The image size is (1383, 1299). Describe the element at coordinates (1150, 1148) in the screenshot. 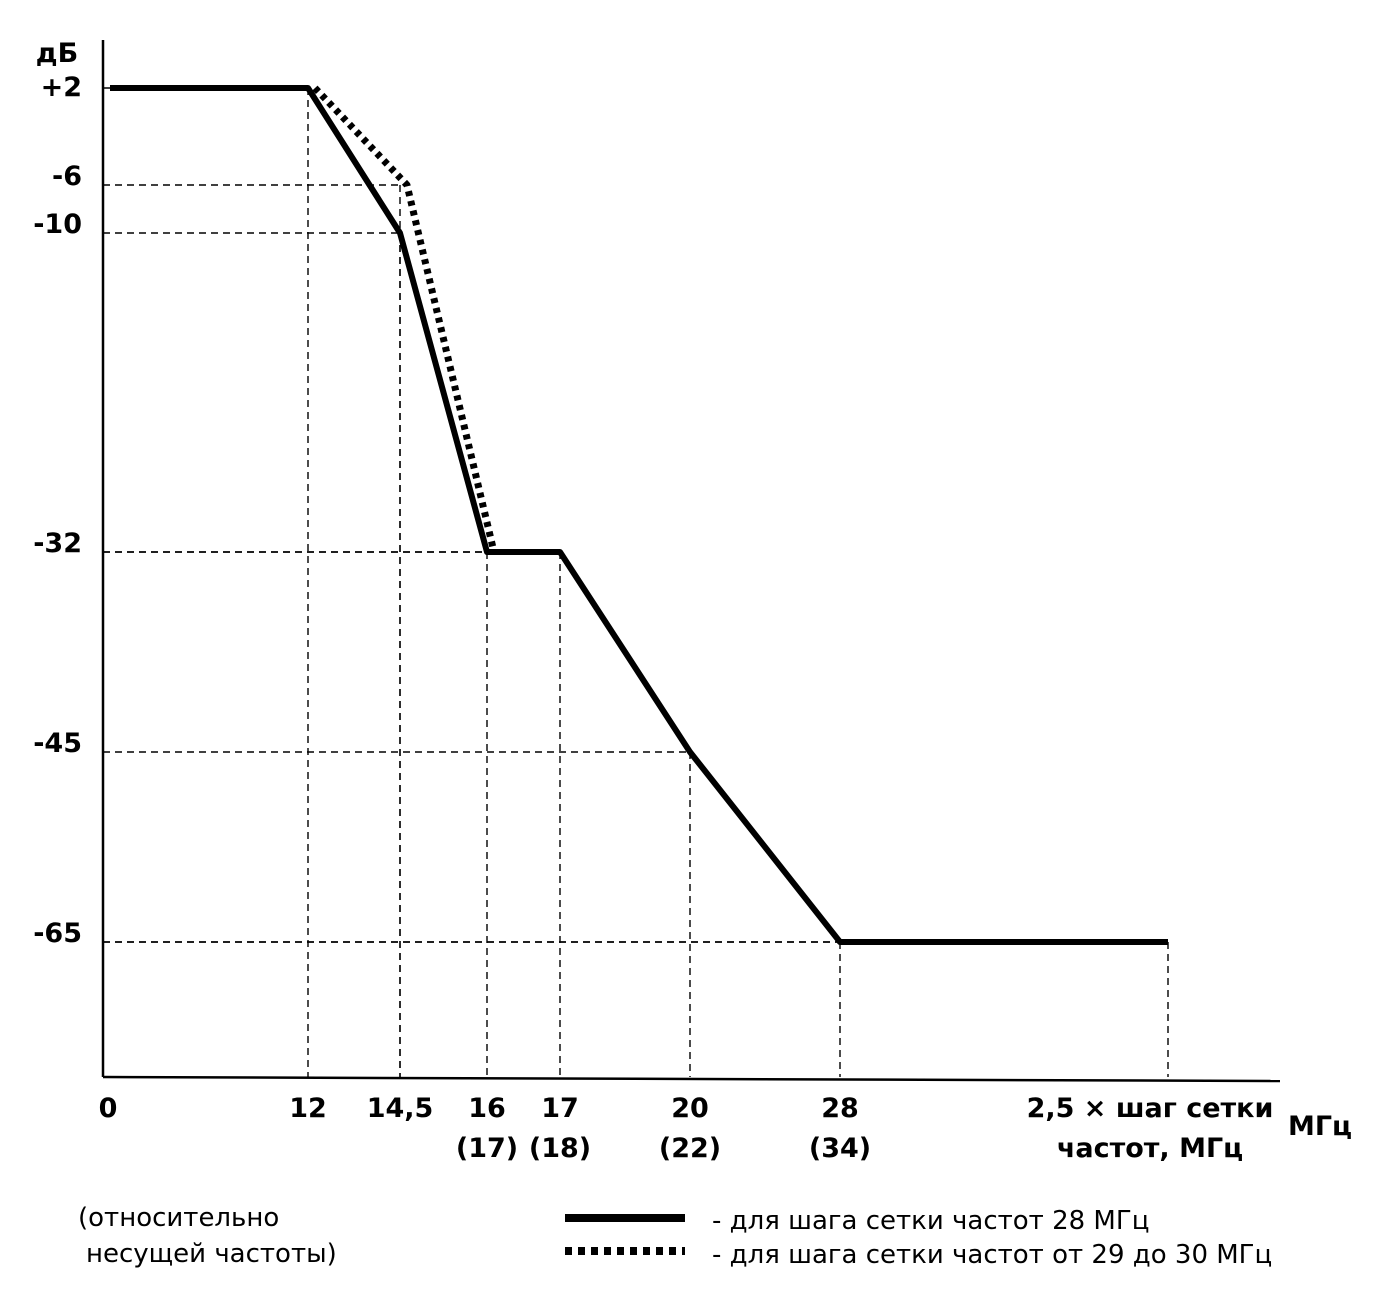

I see `x-tick-sublabel: частот, МГц` at that location.